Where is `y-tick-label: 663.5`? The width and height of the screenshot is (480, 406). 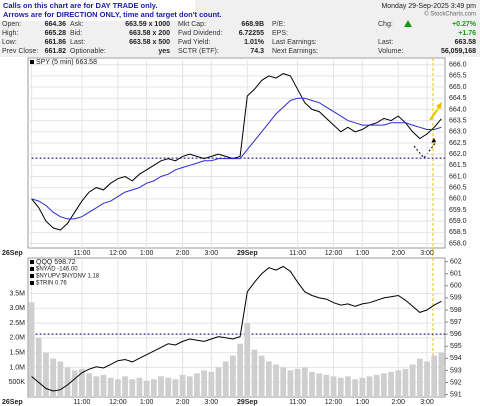
y-tick-label: 663.5 is located at coordinates (458, 120).